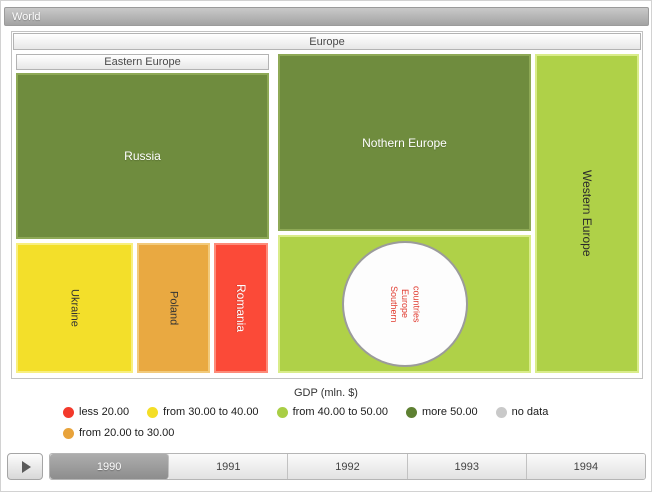 This screenshot has height=492, width=652. I want to click on legend-item-more-50: more 50.00, so click(441, 412).